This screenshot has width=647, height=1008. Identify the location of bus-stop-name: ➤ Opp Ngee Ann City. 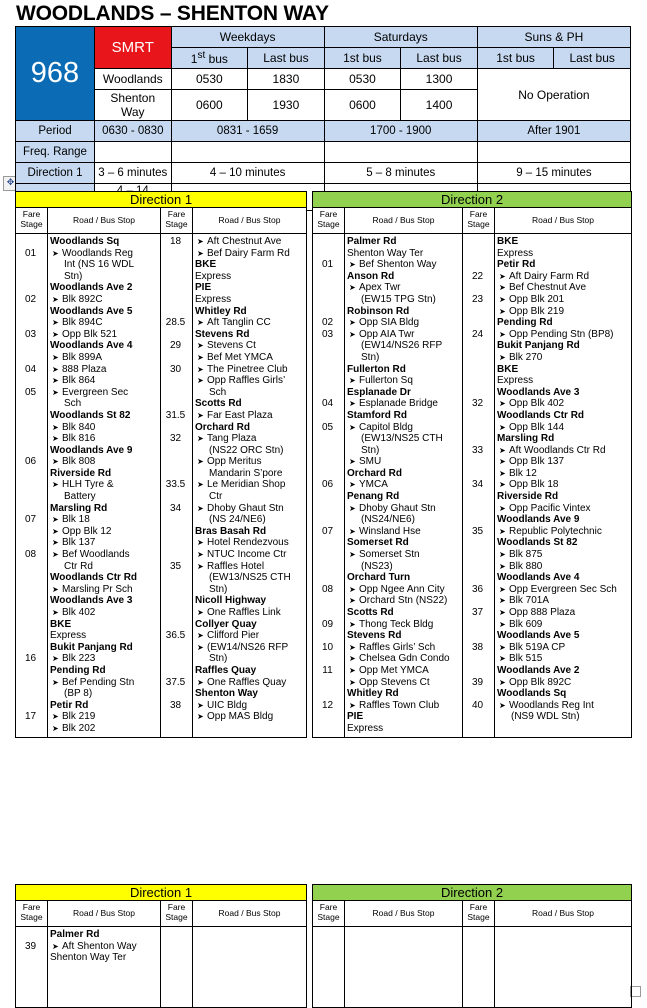
(397, 589).